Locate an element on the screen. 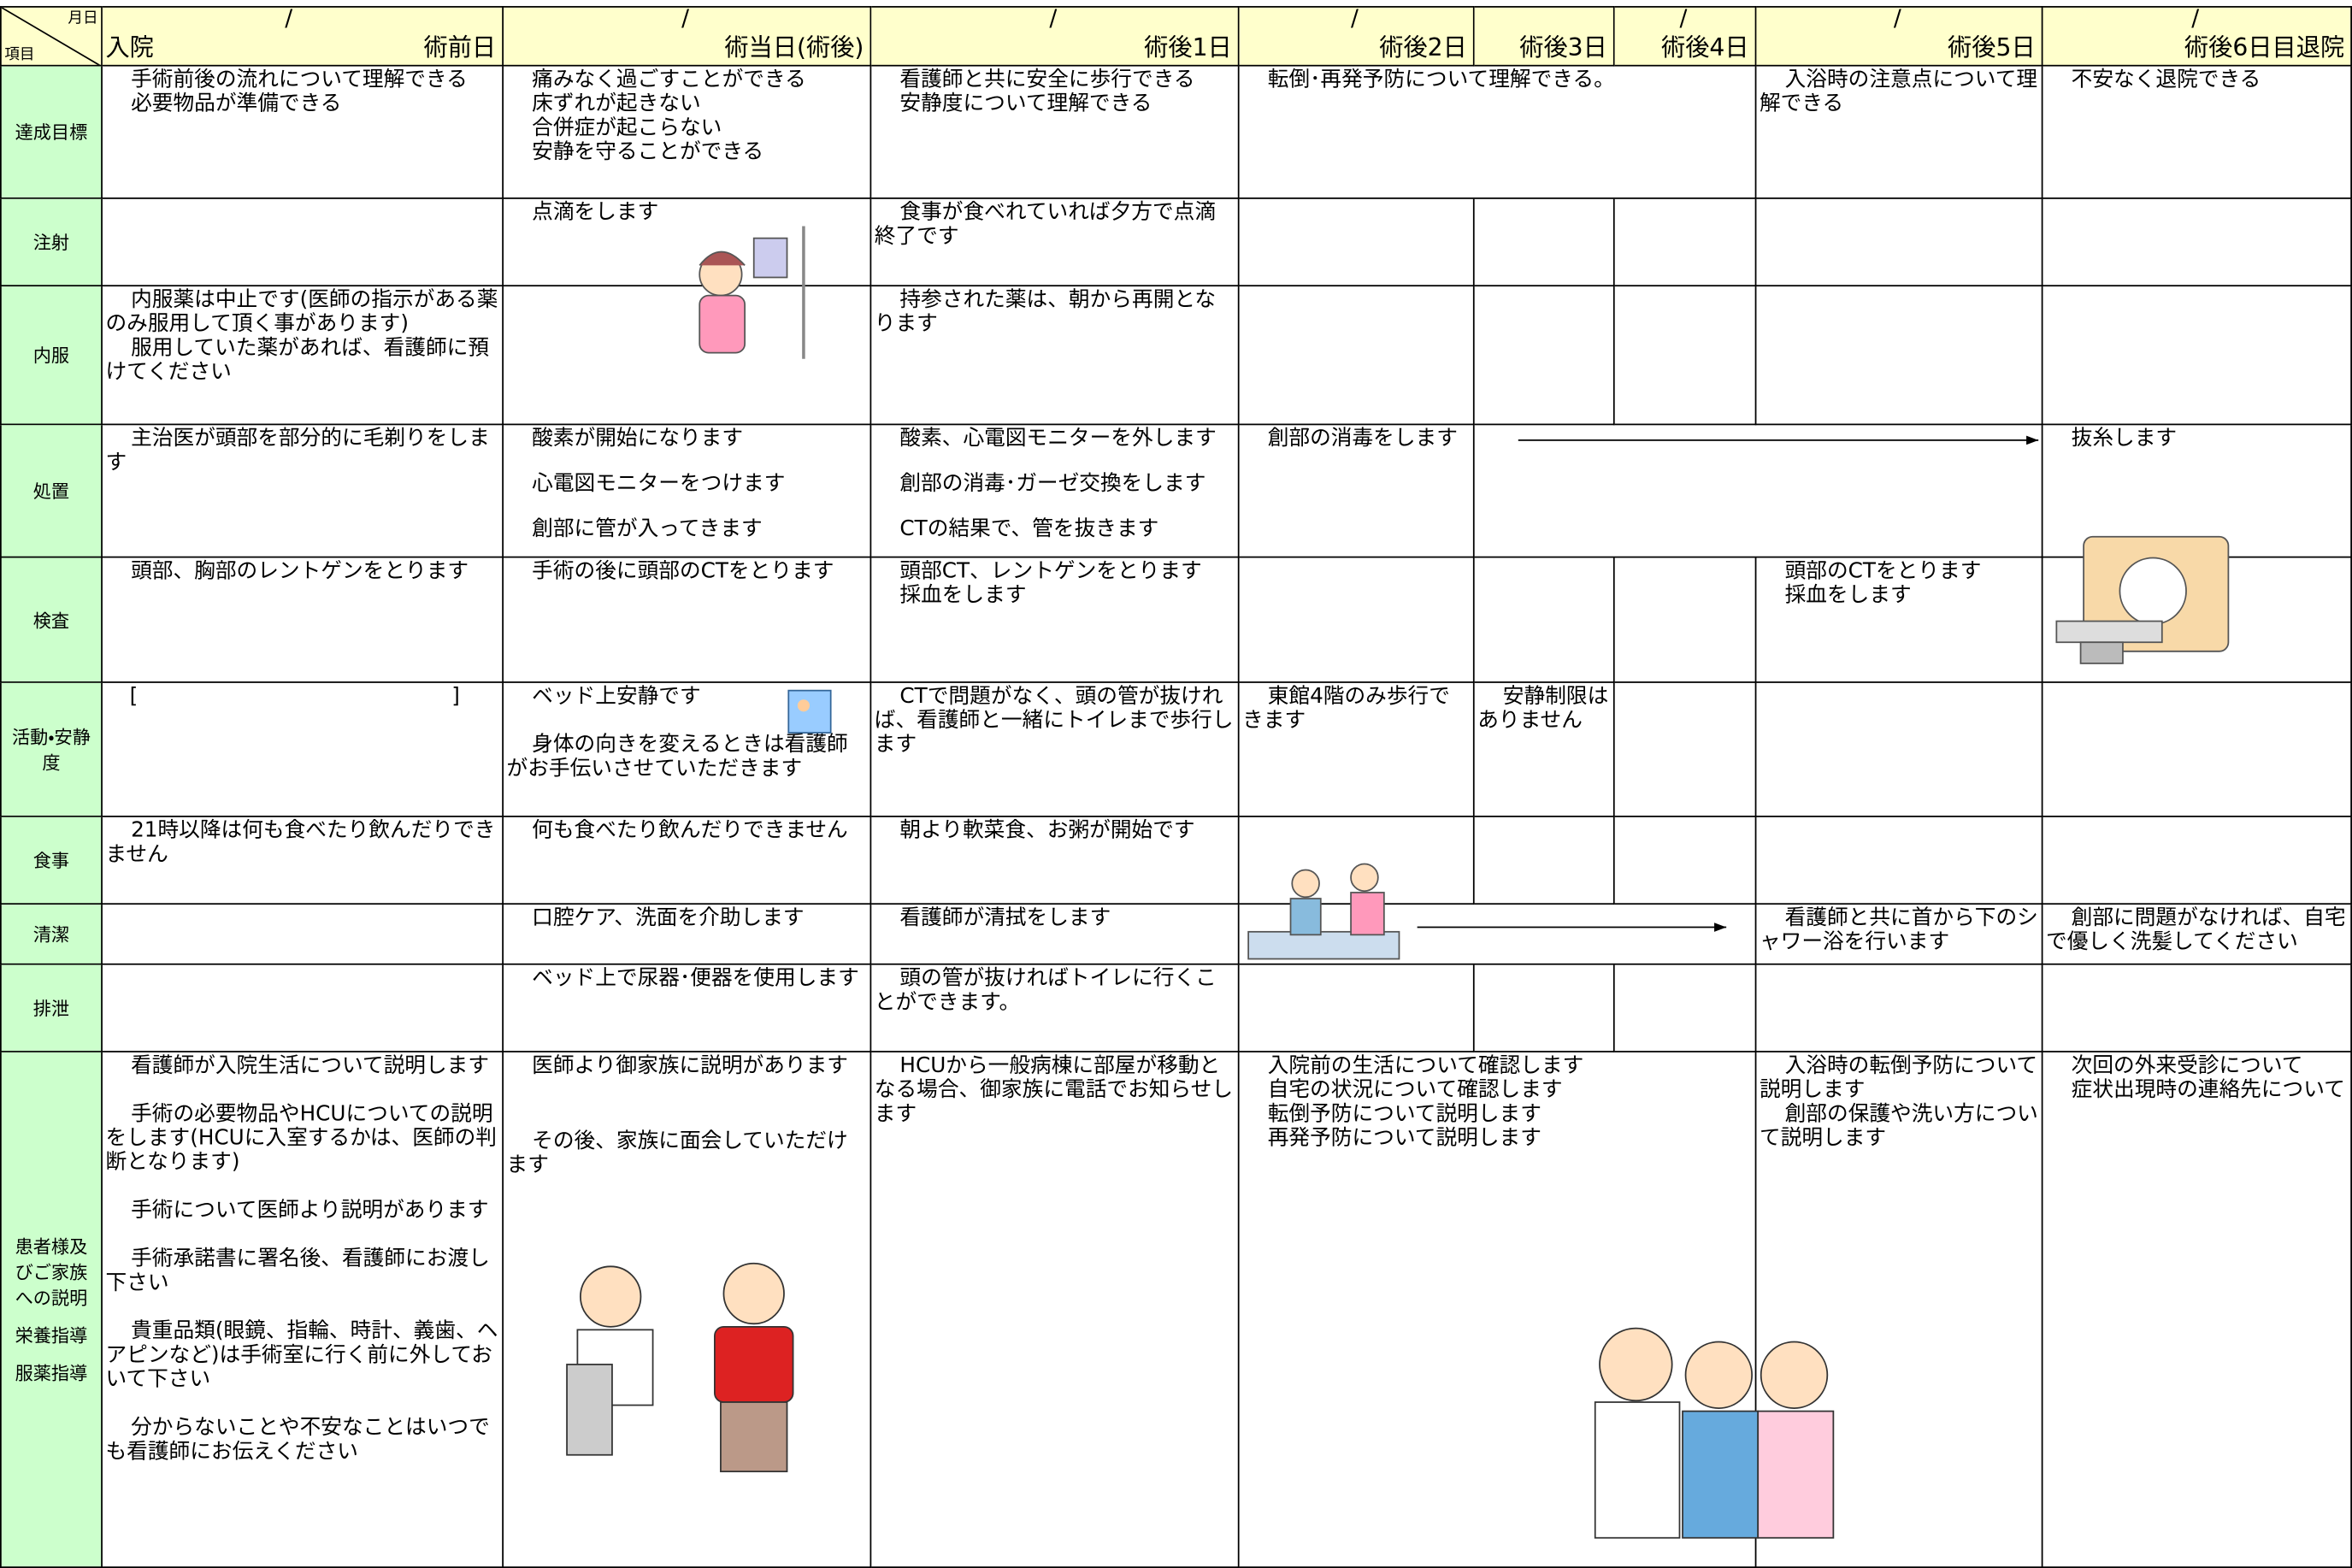  cell-text: 手術前後の流れについて理解できる is located at coordinates (299, 80).